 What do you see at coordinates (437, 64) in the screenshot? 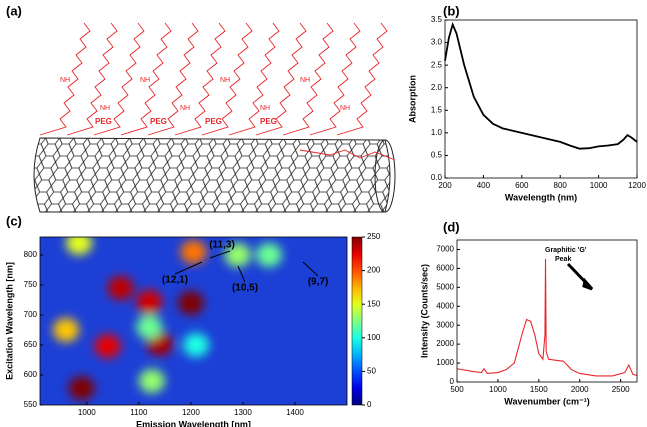
I see `y-tick-label: 2.5` at bounding box center [437, 64].